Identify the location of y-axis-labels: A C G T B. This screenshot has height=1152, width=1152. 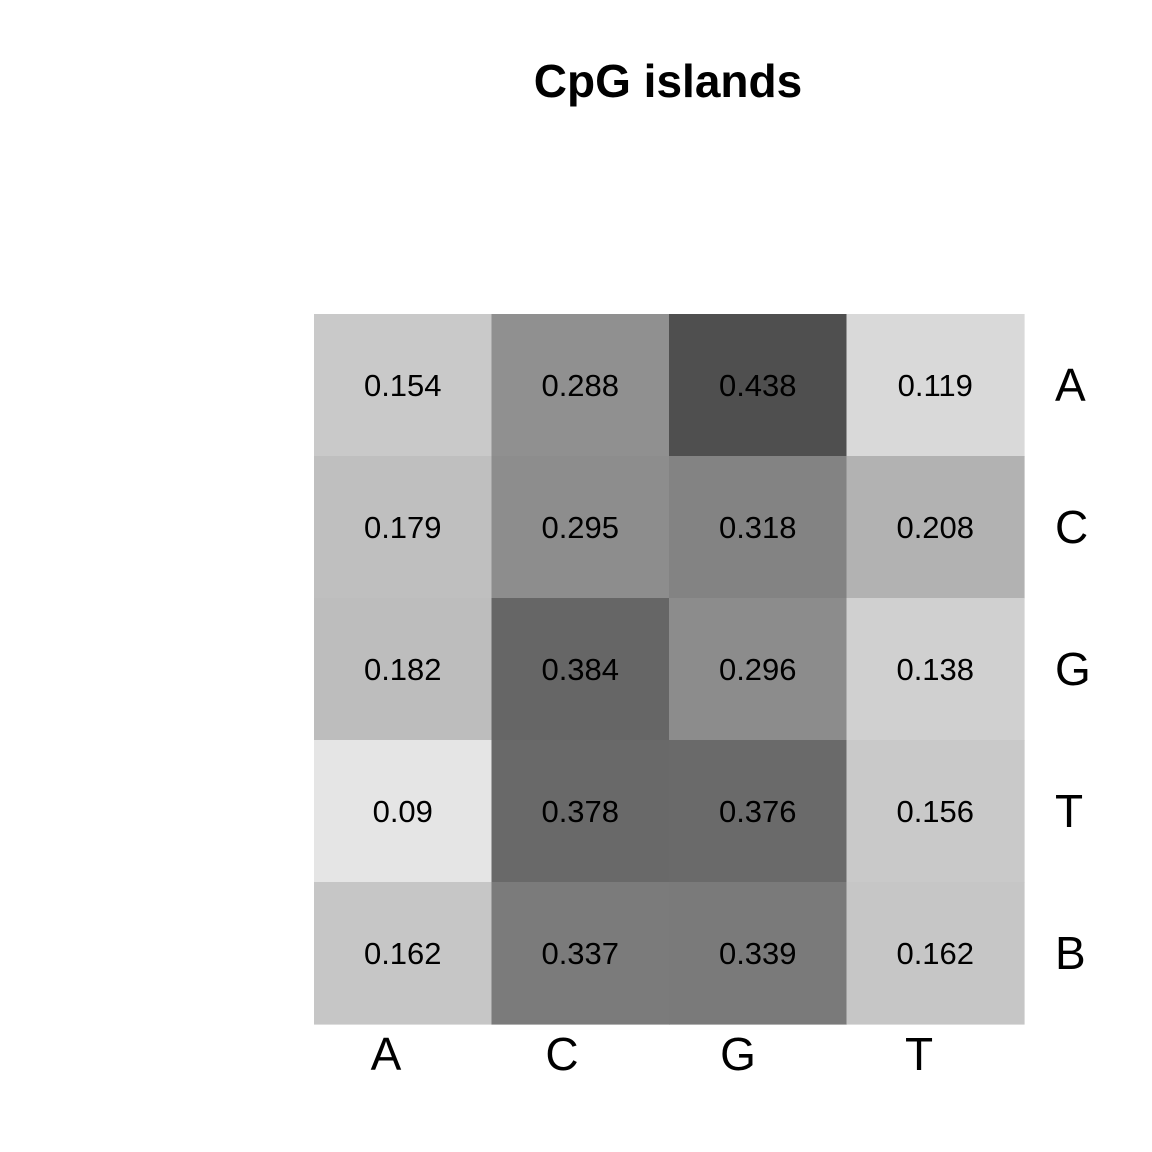
(1073, 669).